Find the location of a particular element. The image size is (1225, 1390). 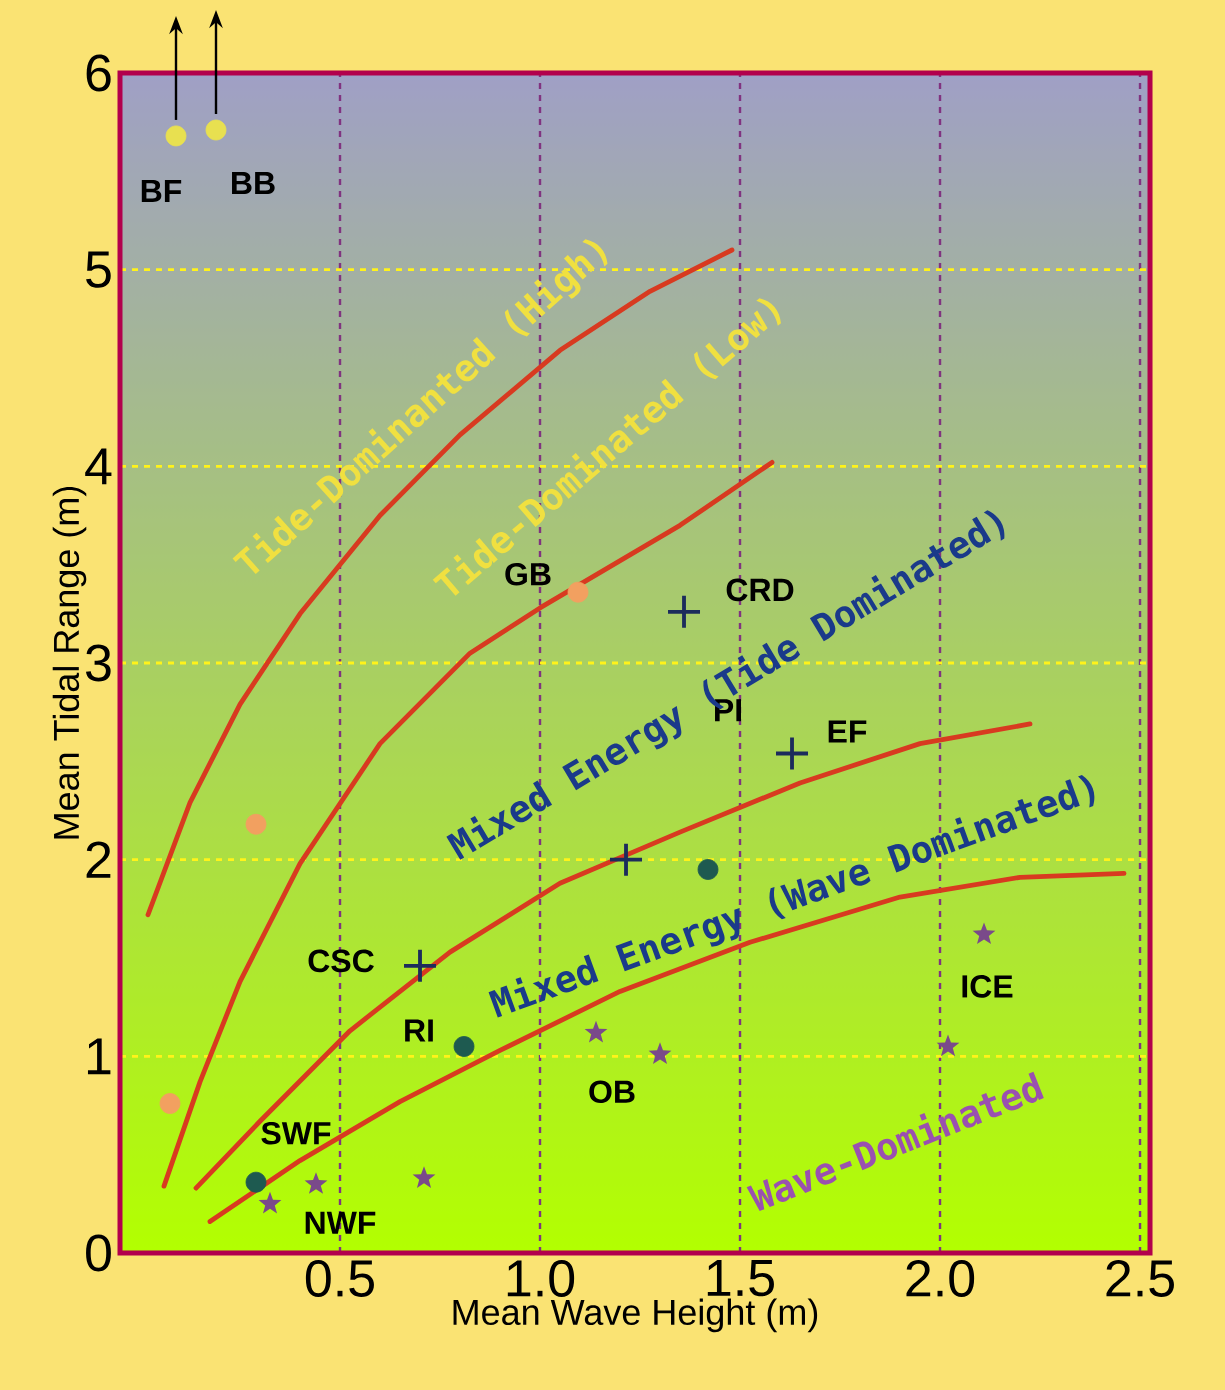

x-tick-label: 2.5 is located at coordinates (1140, 1278).